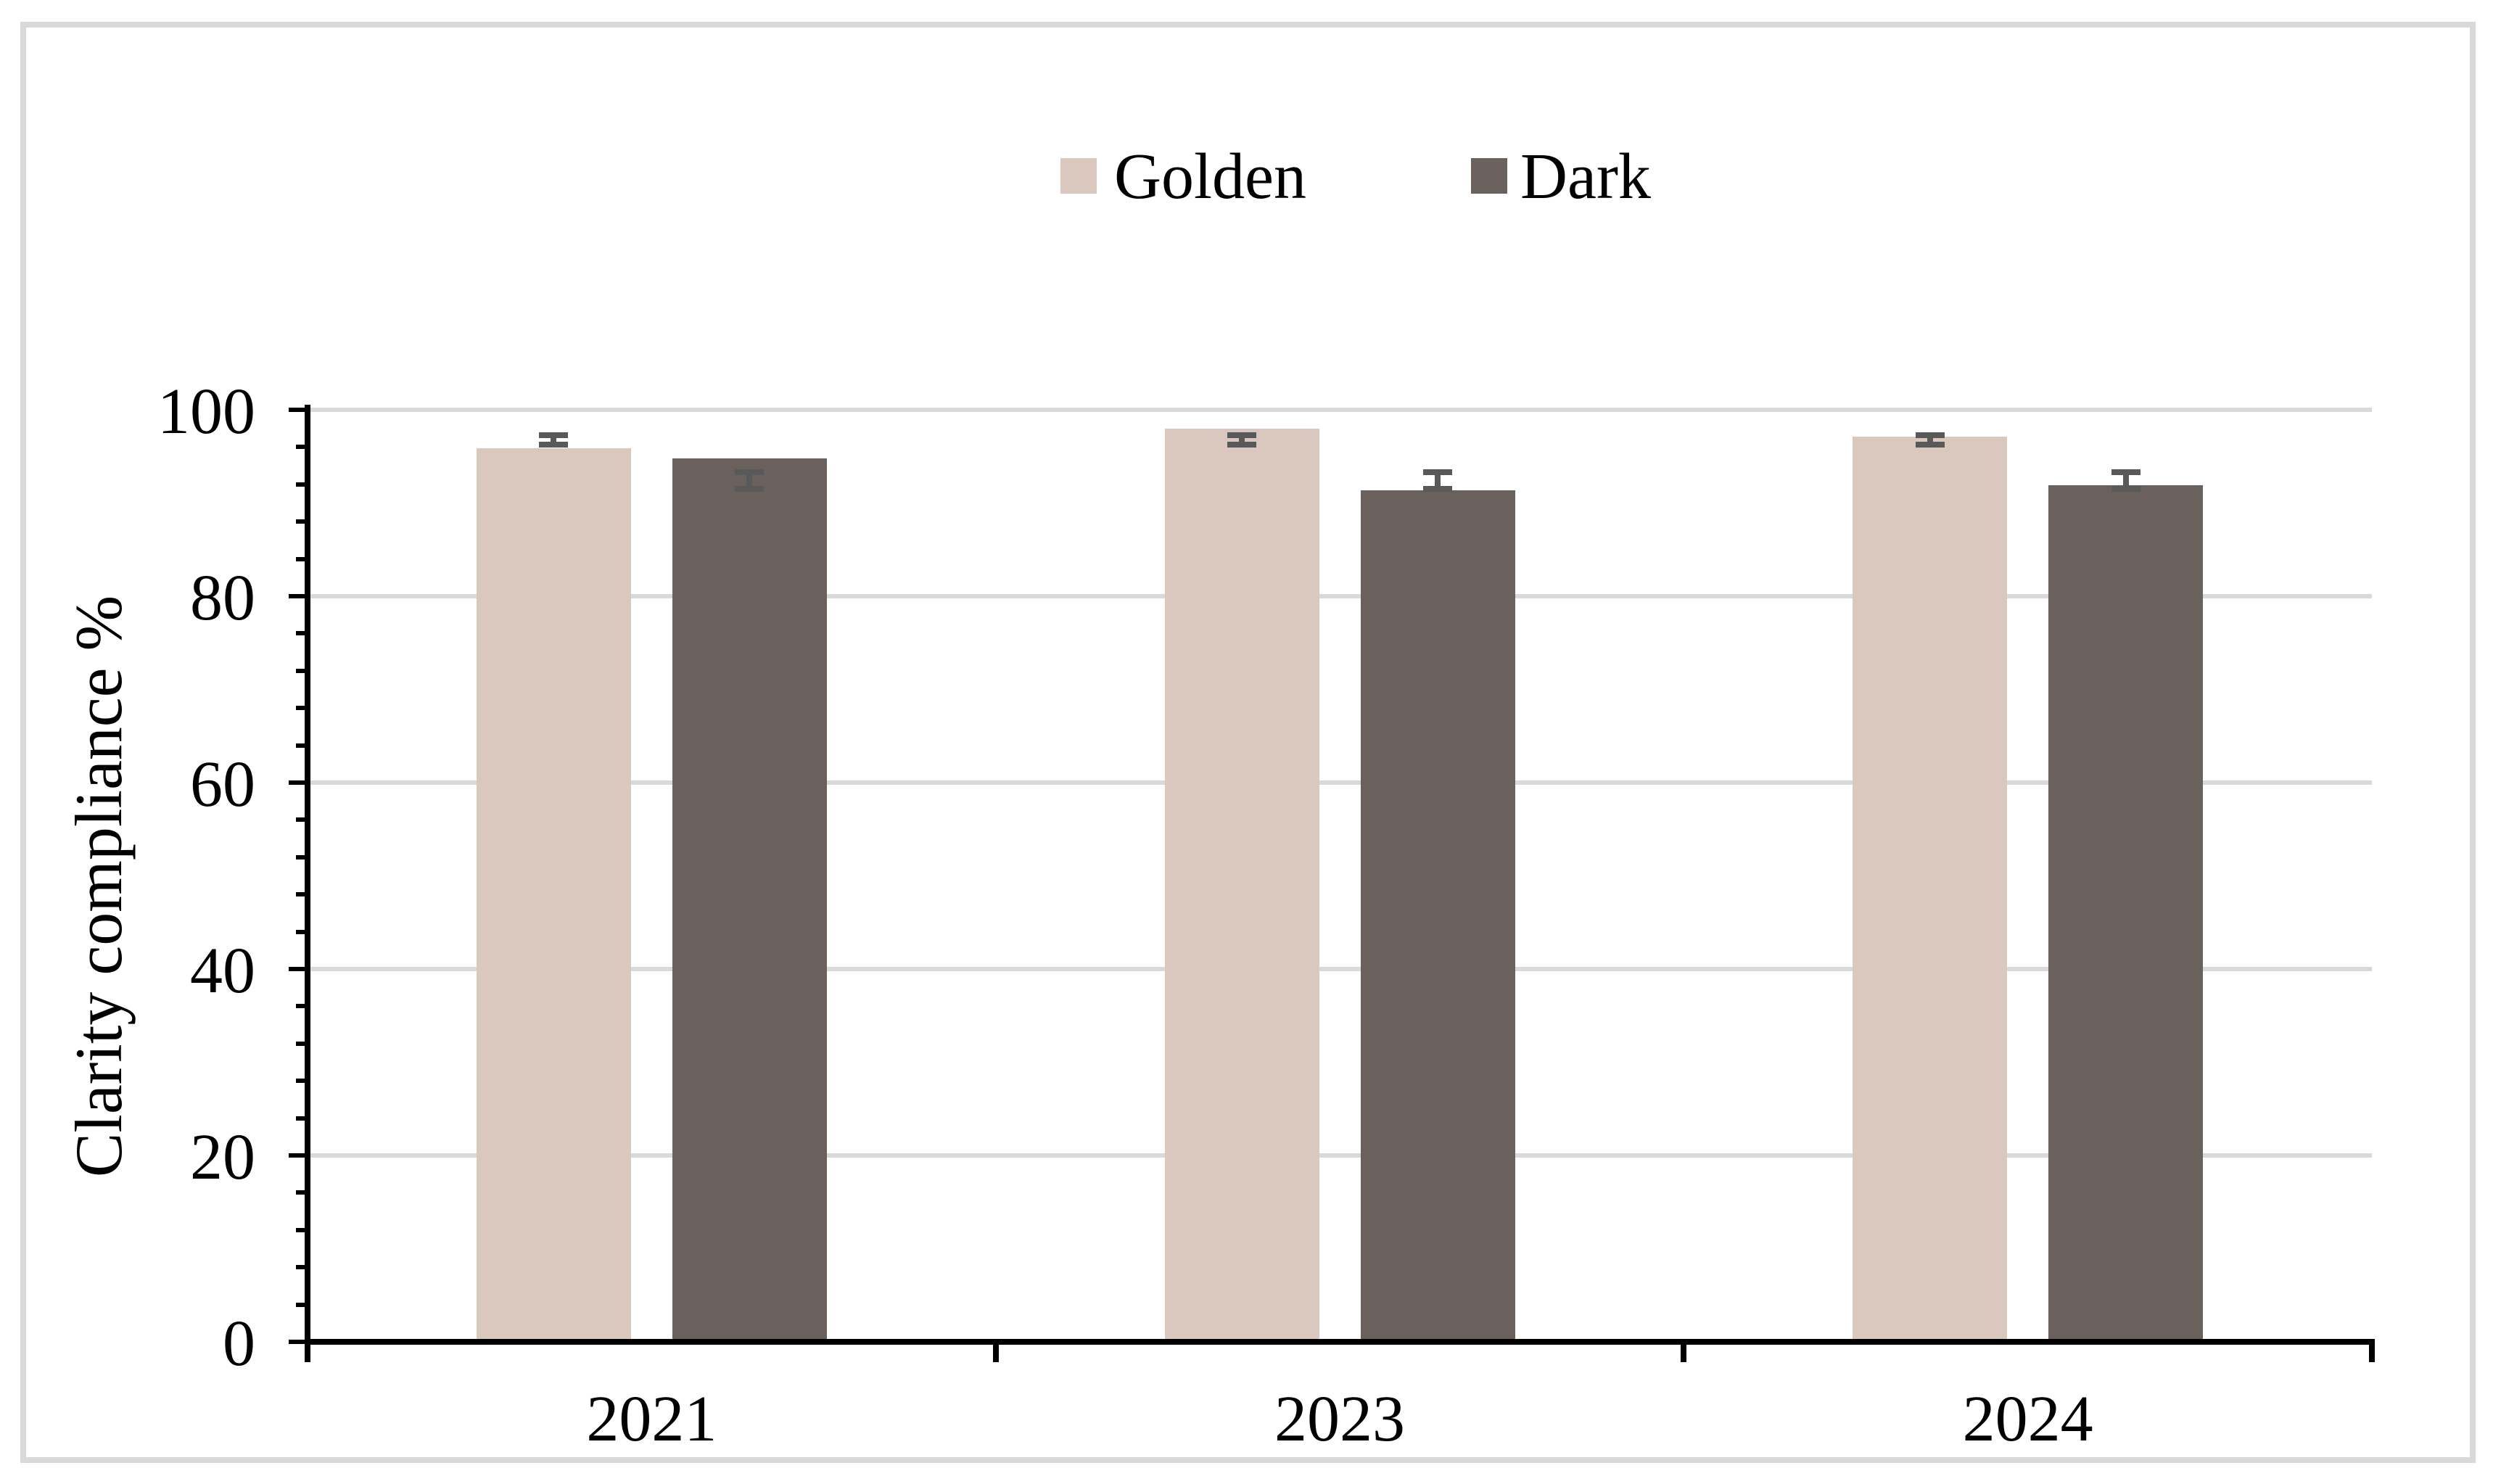  I want to click on x-category-label: 2024, so click(2027, 1419).